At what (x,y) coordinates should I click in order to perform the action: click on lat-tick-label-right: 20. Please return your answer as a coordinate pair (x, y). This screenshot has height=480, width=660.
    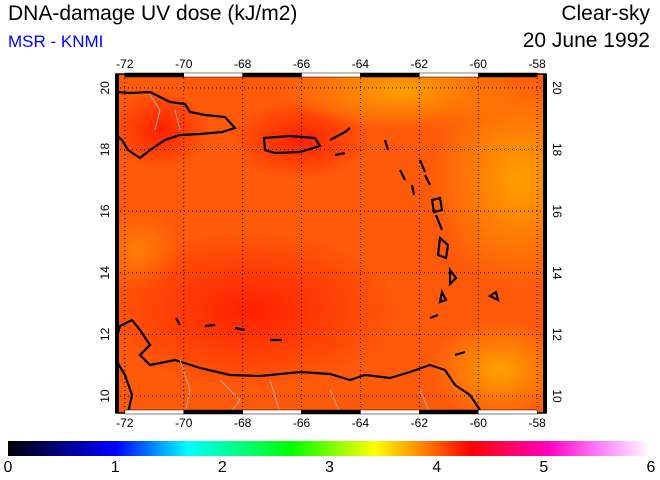
    Looking at the image, I should click on (557, 88).